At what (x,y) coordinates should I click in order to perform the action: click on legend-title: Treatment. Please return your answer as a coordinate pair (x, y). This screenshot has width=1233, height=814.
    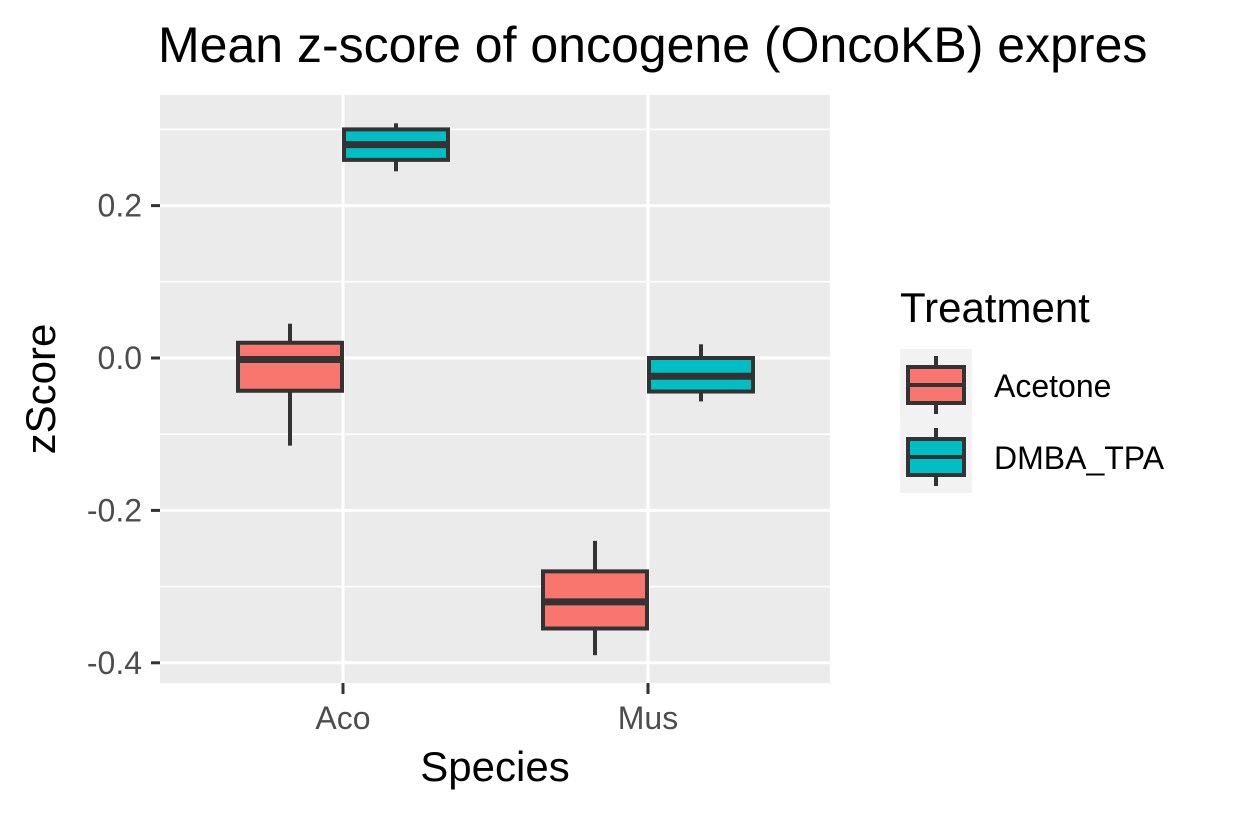
    Looking at the image, I should click on (995, 307).